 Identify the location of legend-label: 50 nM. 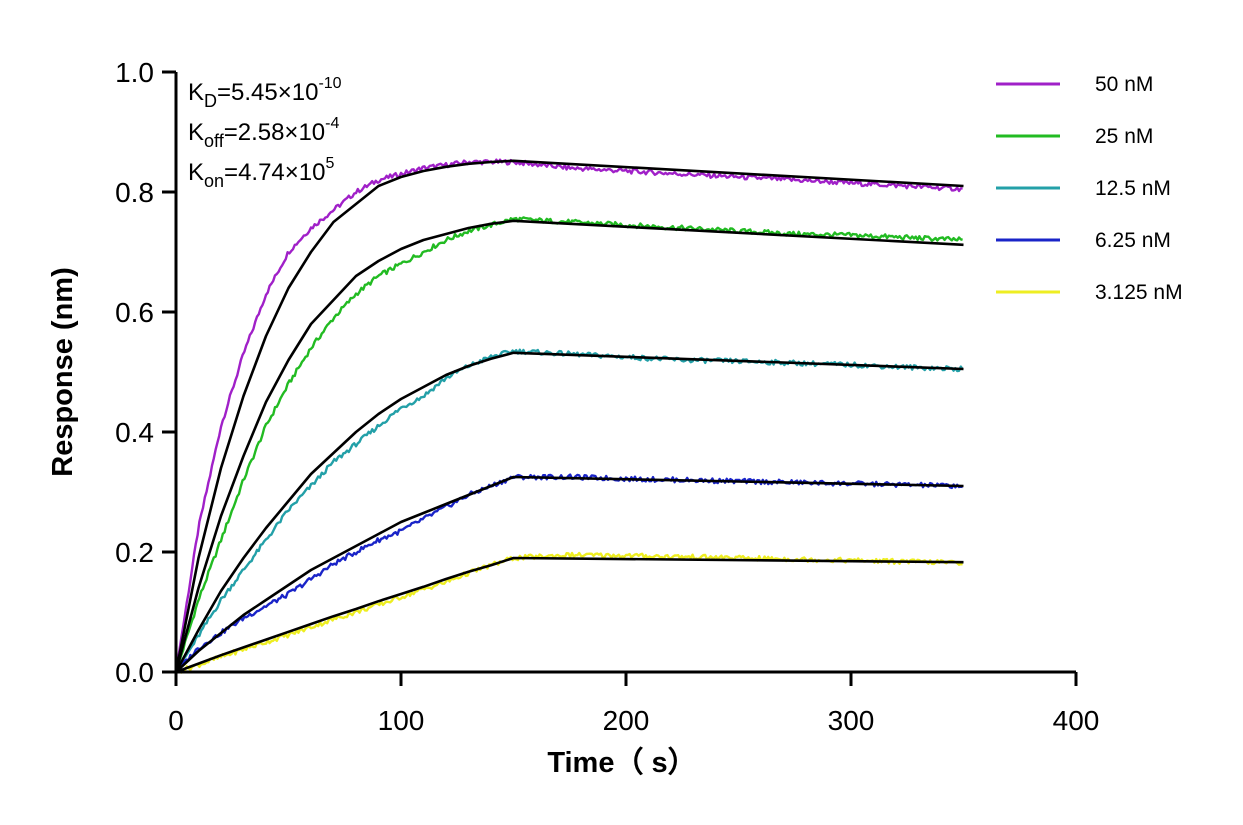
(1124, 84).